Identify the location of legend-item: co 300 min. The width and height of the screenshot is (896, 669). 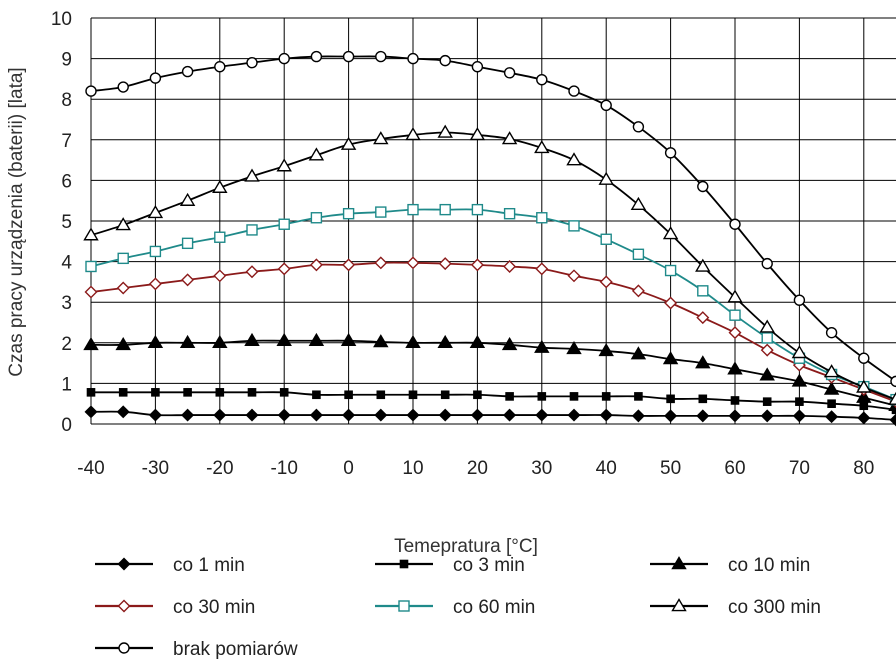
(735, 607).